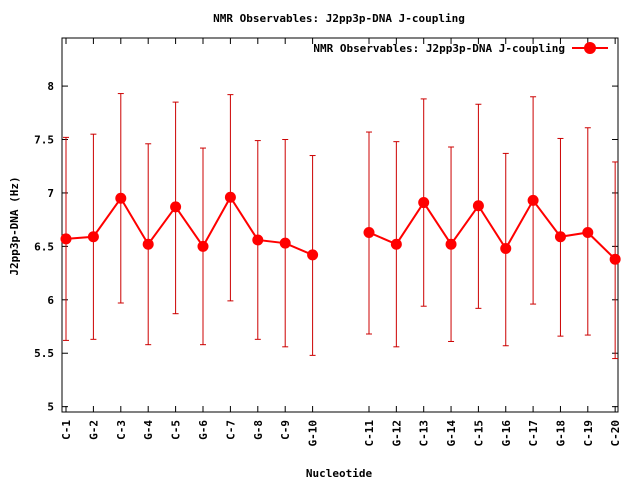 The height and width of the screenshot is (480, 640). What do you see at coordinates (66, 430) in the screenshot?
I see `x-tick-label: C-1` at bounding box center [66, 430].